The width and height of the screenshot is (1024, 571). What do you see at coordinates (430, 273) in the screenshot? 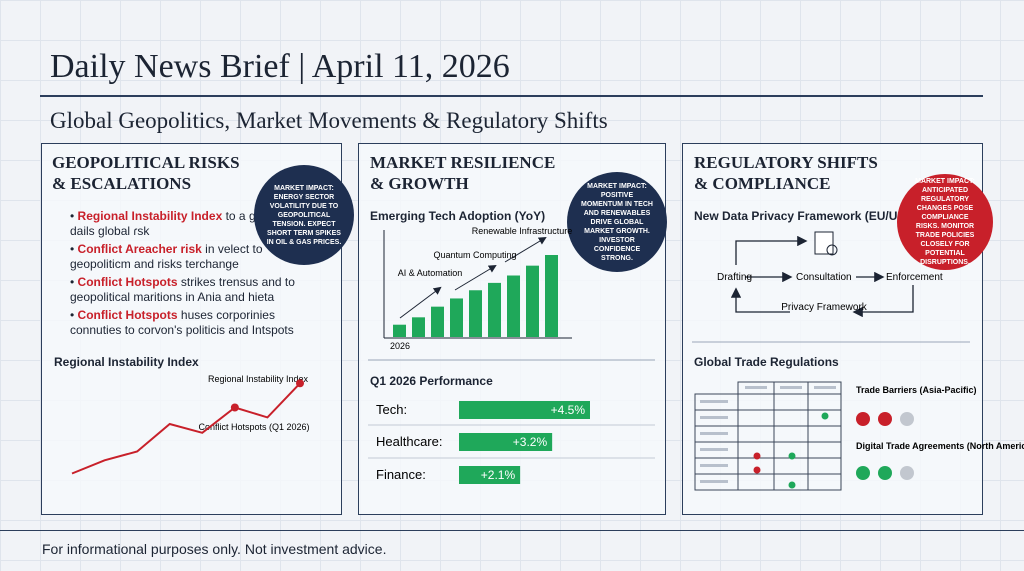
I see `annotation: AI & Automation` at bounding box center [430, 273].